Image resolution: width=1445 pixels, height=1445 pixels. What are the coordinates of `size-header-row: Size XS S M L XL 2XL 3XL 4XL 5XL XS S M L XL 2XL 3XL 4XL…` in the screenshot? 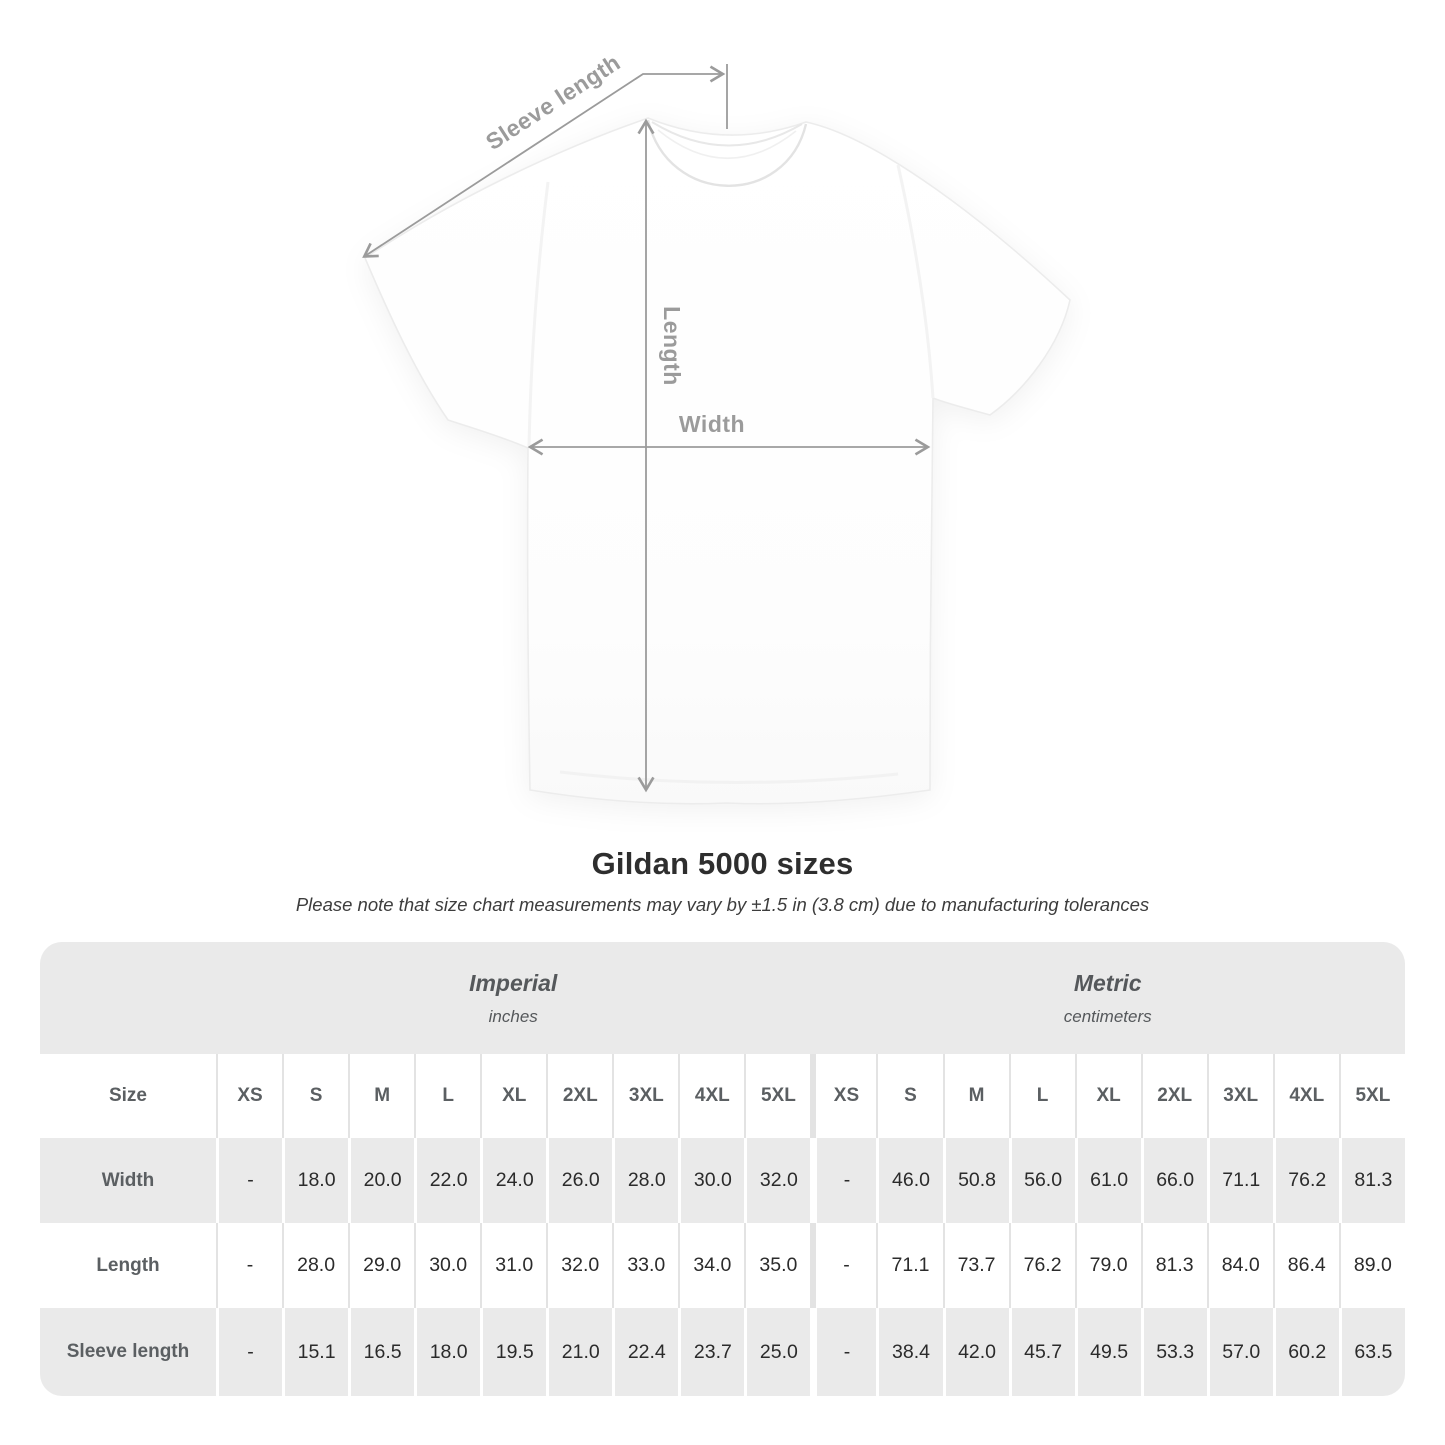 It's located at (722, 1096).